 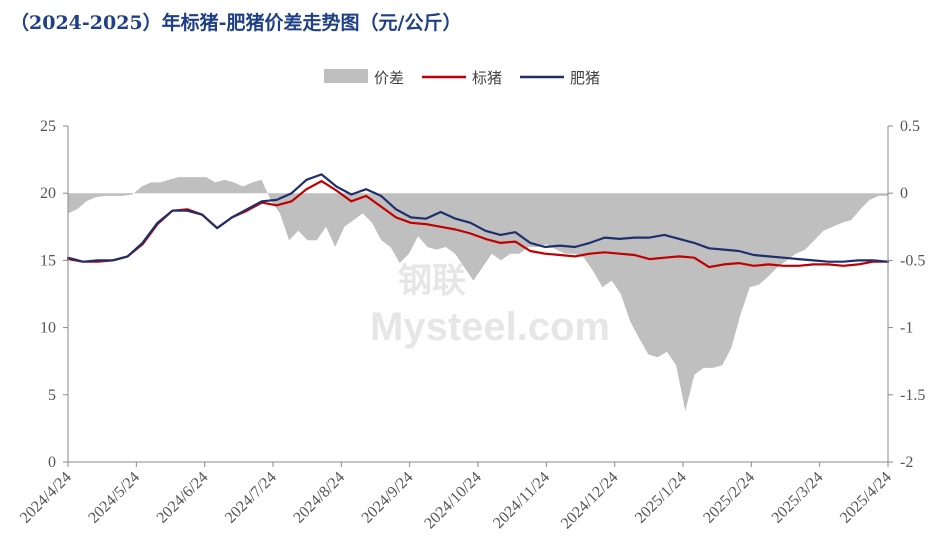 I want to click on x-tick-label: 2025/4/24, so click(x=866, y=498).